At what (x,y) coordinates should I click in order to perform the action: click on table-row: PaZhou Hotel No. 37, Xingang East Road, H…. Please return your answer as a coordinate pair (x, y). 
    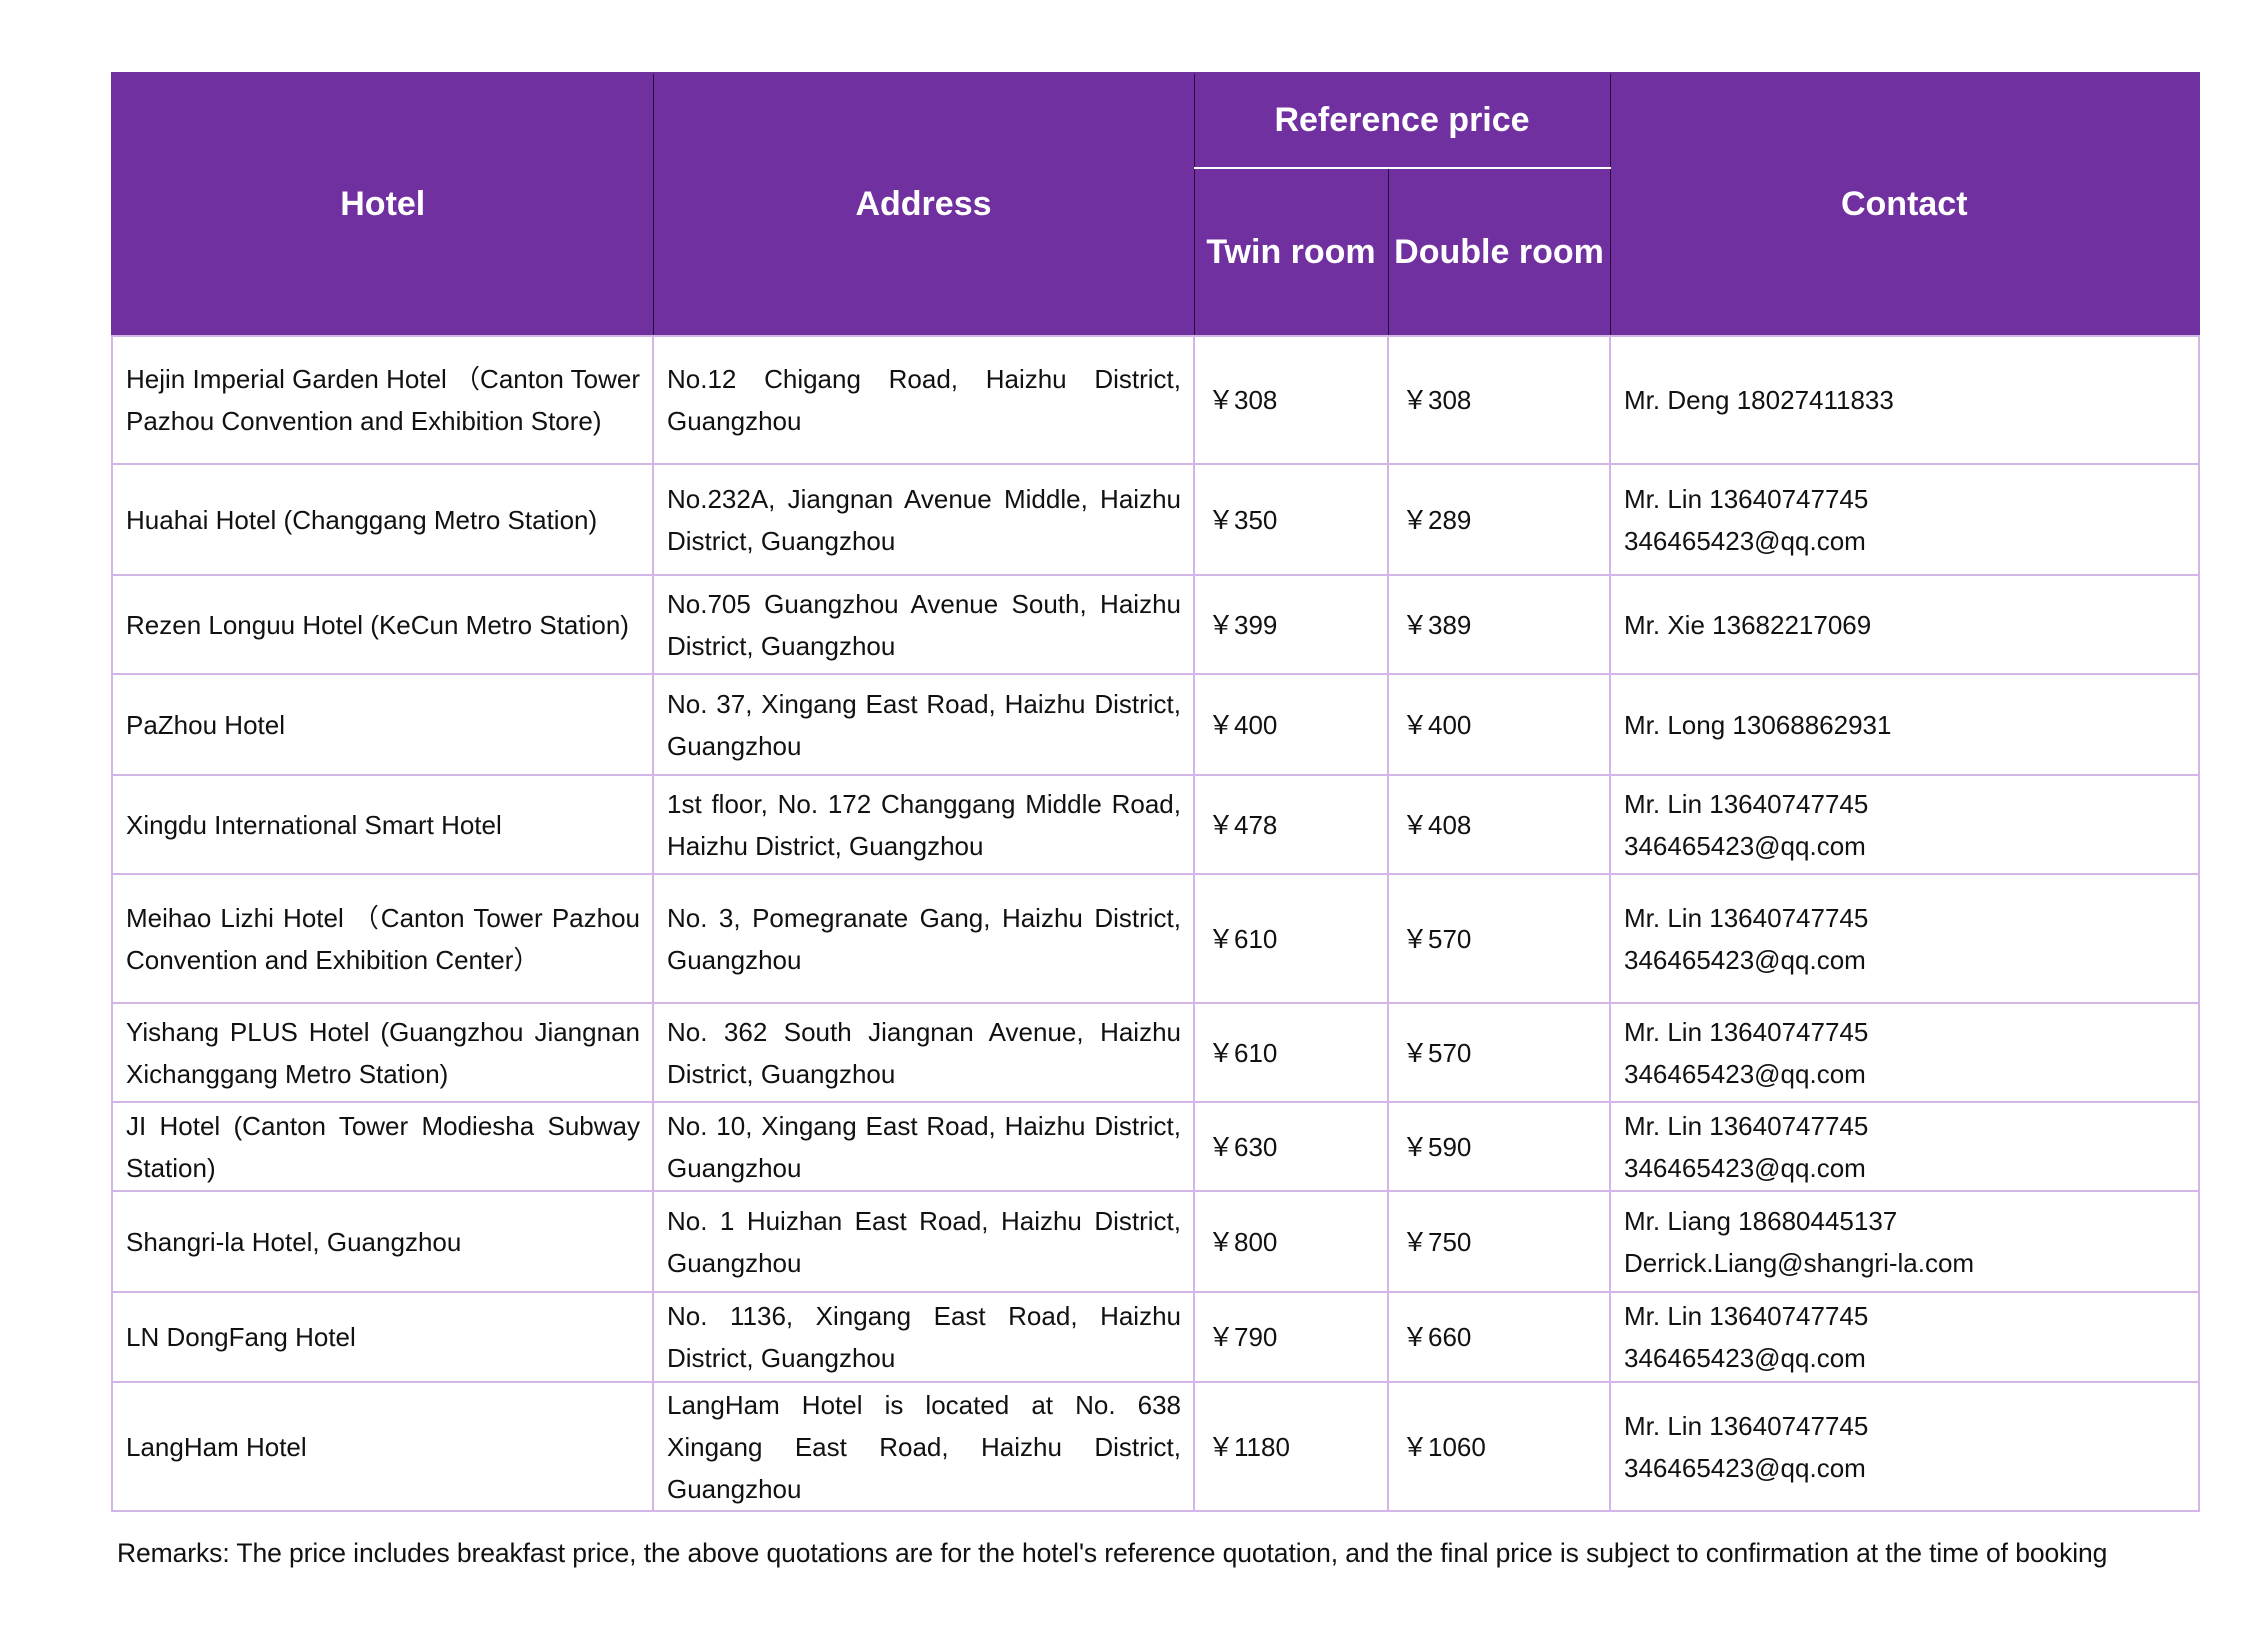
    Looking at the image, I should click on (1156, 724).